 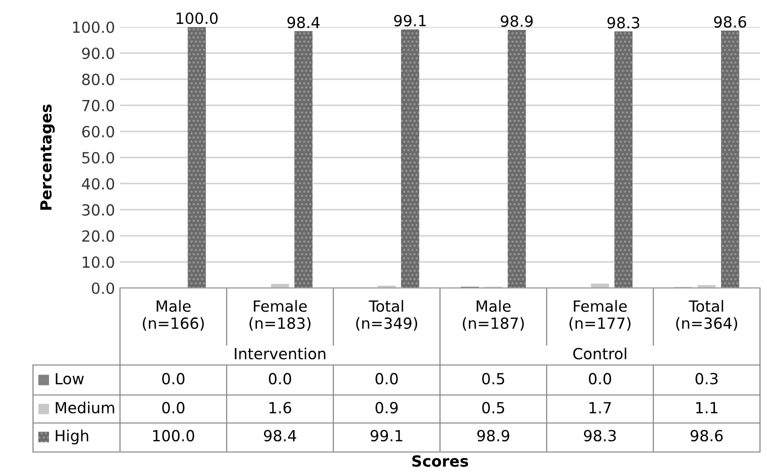 I want to click on x-tick-label: Female (n=177), so click(x=600, y=315).